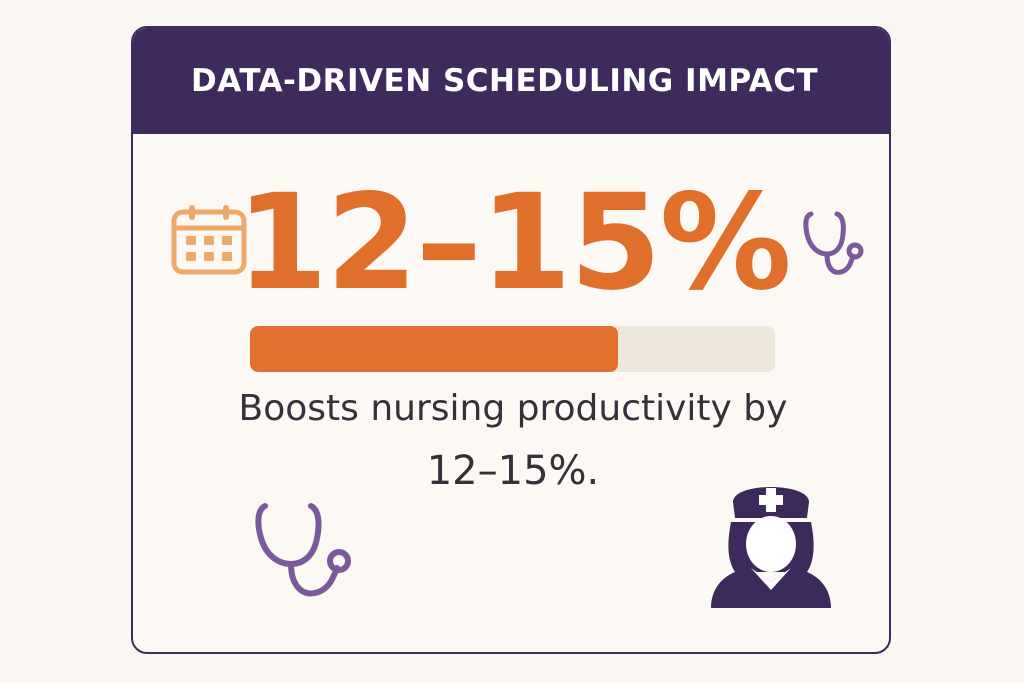  What do you see at coordinates (513, 408) in the screenshot?
I see `caption-line-1: Boosts nursing productivity by` at bounding box center [513, 408].